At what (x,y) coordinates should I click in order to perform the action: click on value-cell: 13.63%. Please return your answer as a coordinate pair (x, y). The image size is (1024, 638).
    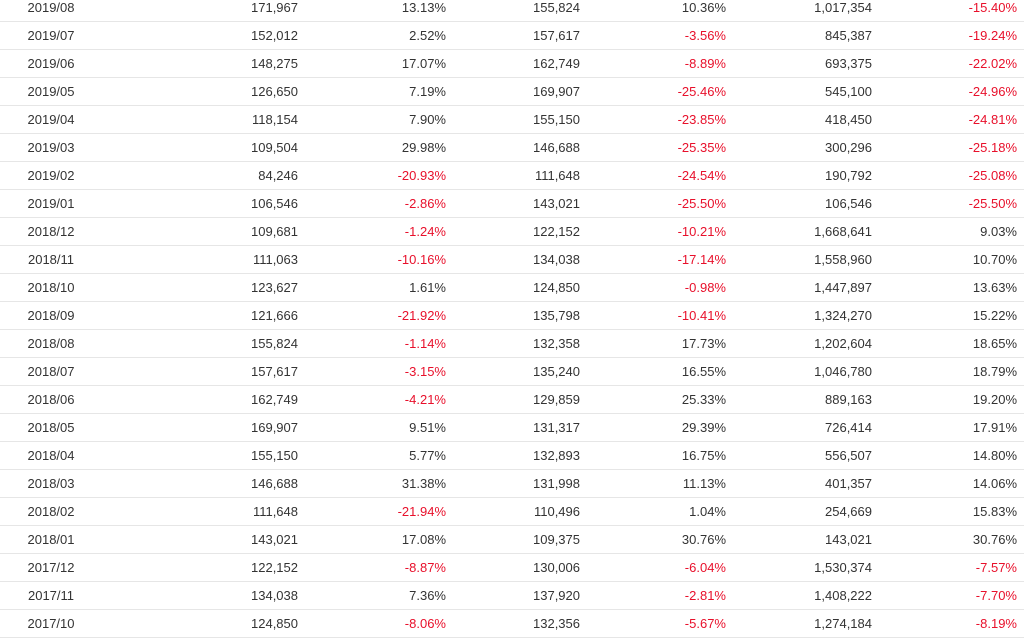
    Looking at the image, I should click on (994, 287).